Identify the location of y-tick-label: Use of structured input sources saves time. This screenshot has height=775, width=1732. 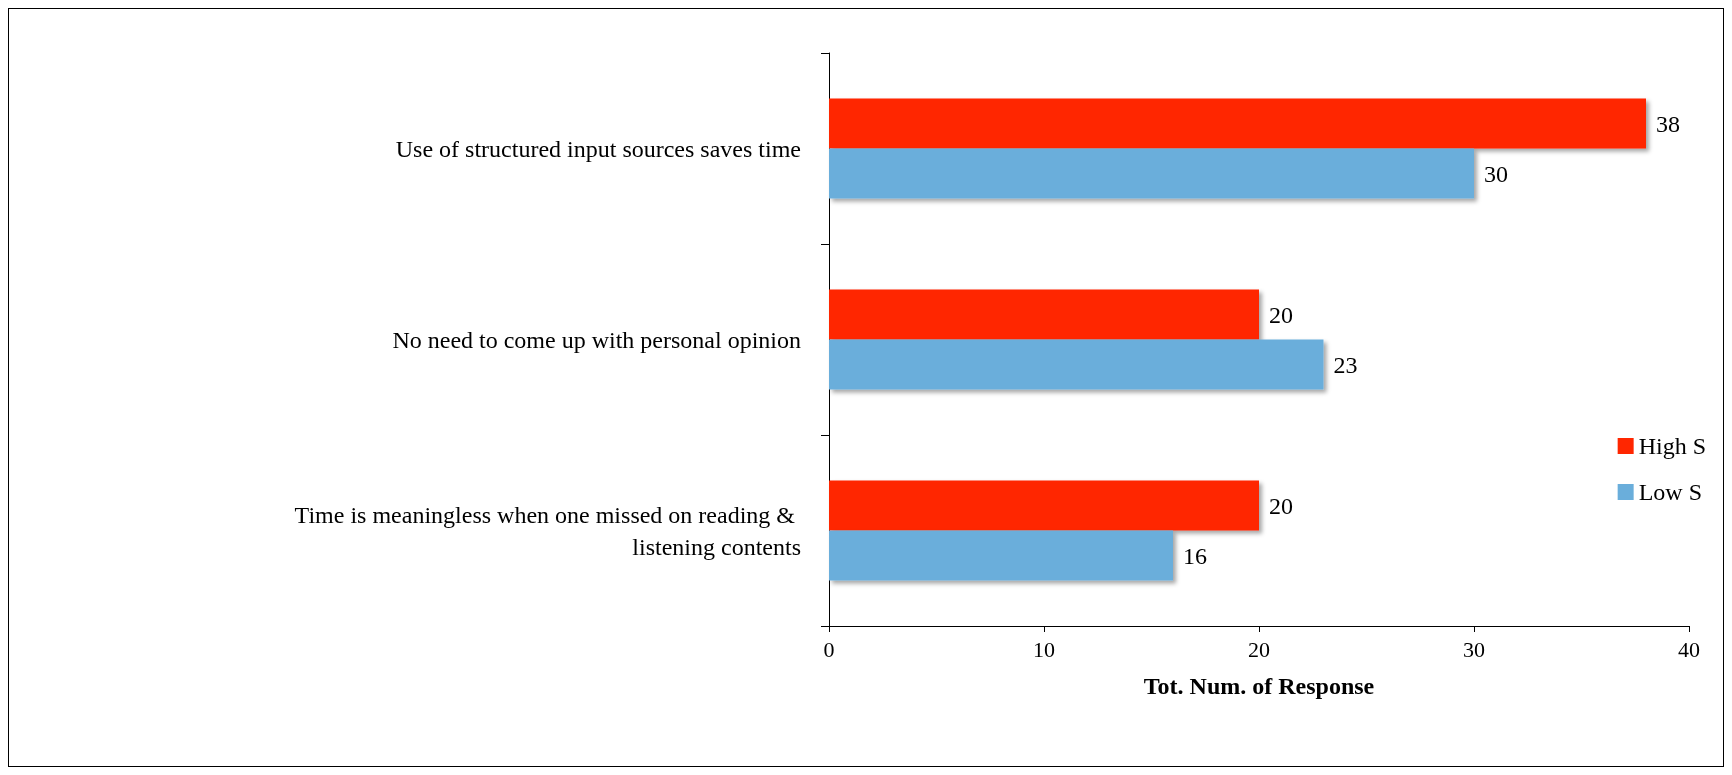
(598, 148).